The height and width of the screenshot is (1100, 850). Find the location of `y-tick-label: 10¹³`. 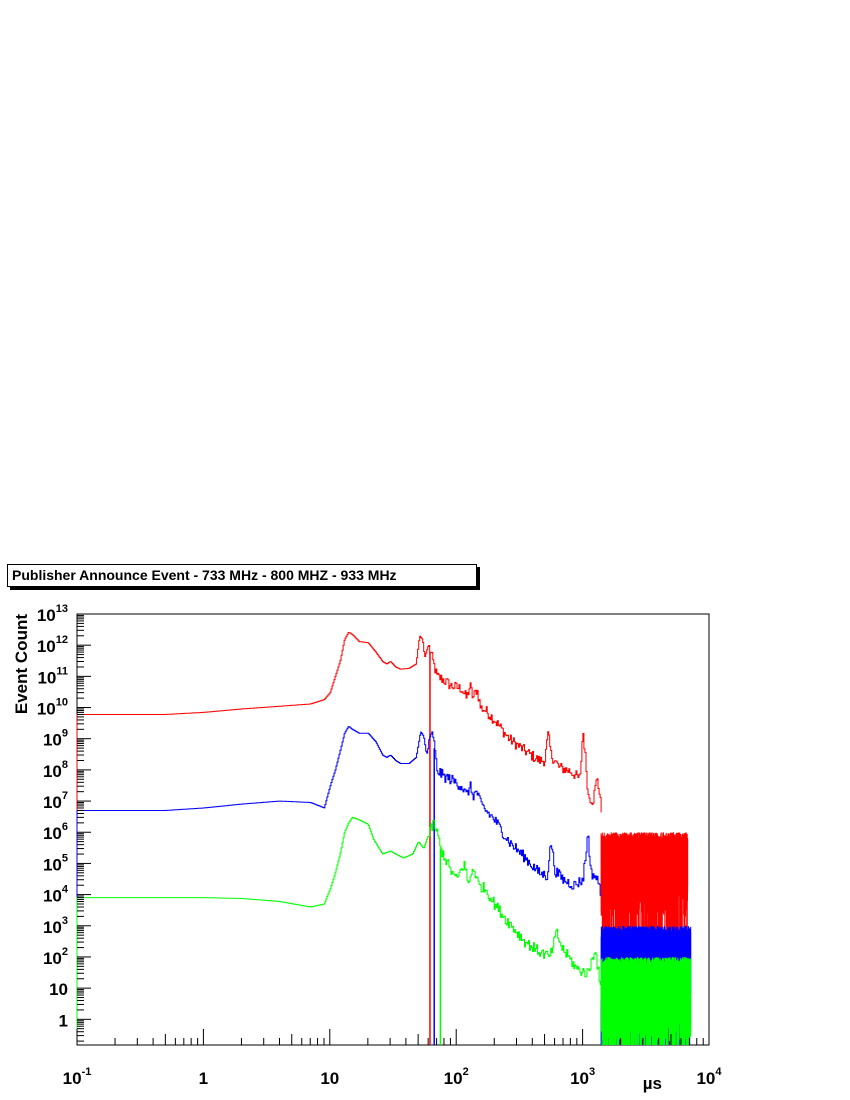

y-tick-label: 10¹³ is located at coordinates (52, 614).